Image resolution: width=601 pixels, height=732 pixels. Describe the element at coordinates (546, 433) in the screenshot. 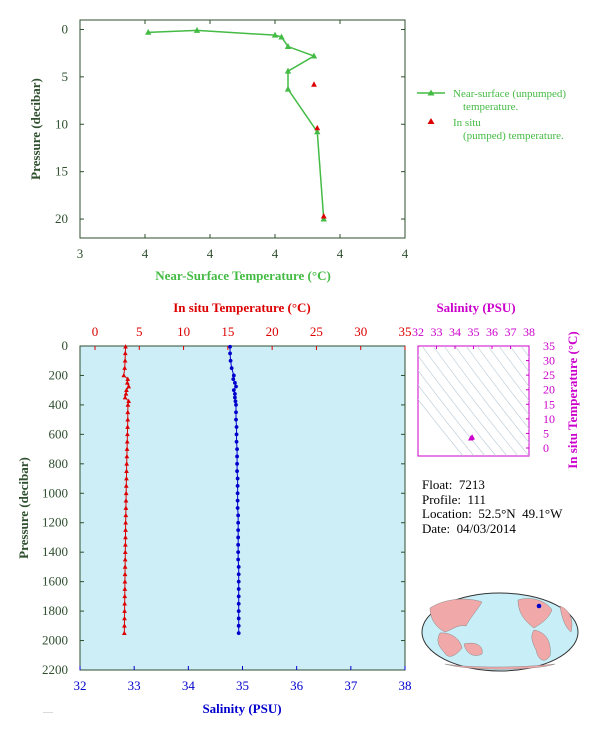

I see `ts-y-tick-label: 5` at that location.